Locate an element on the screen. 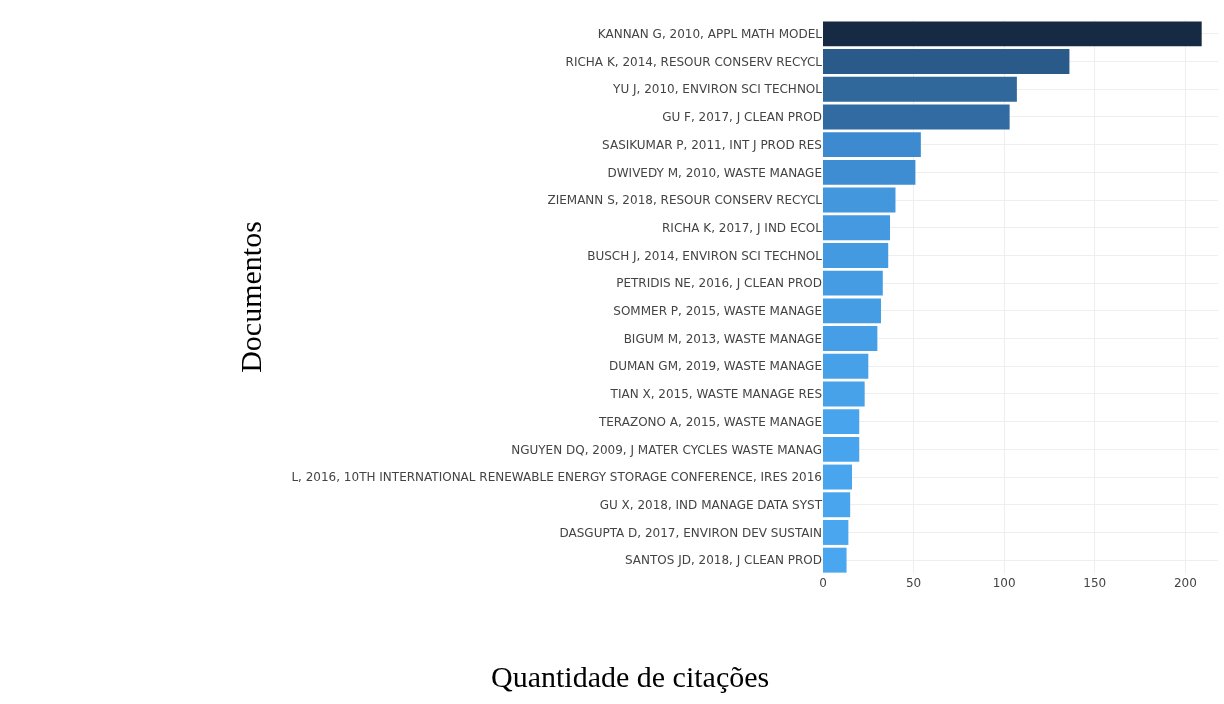 The image size is (1224, 704). y-tick-label: GU X, 2018, IND MANAGE DATA SYST is located at coordinates (711, 504).